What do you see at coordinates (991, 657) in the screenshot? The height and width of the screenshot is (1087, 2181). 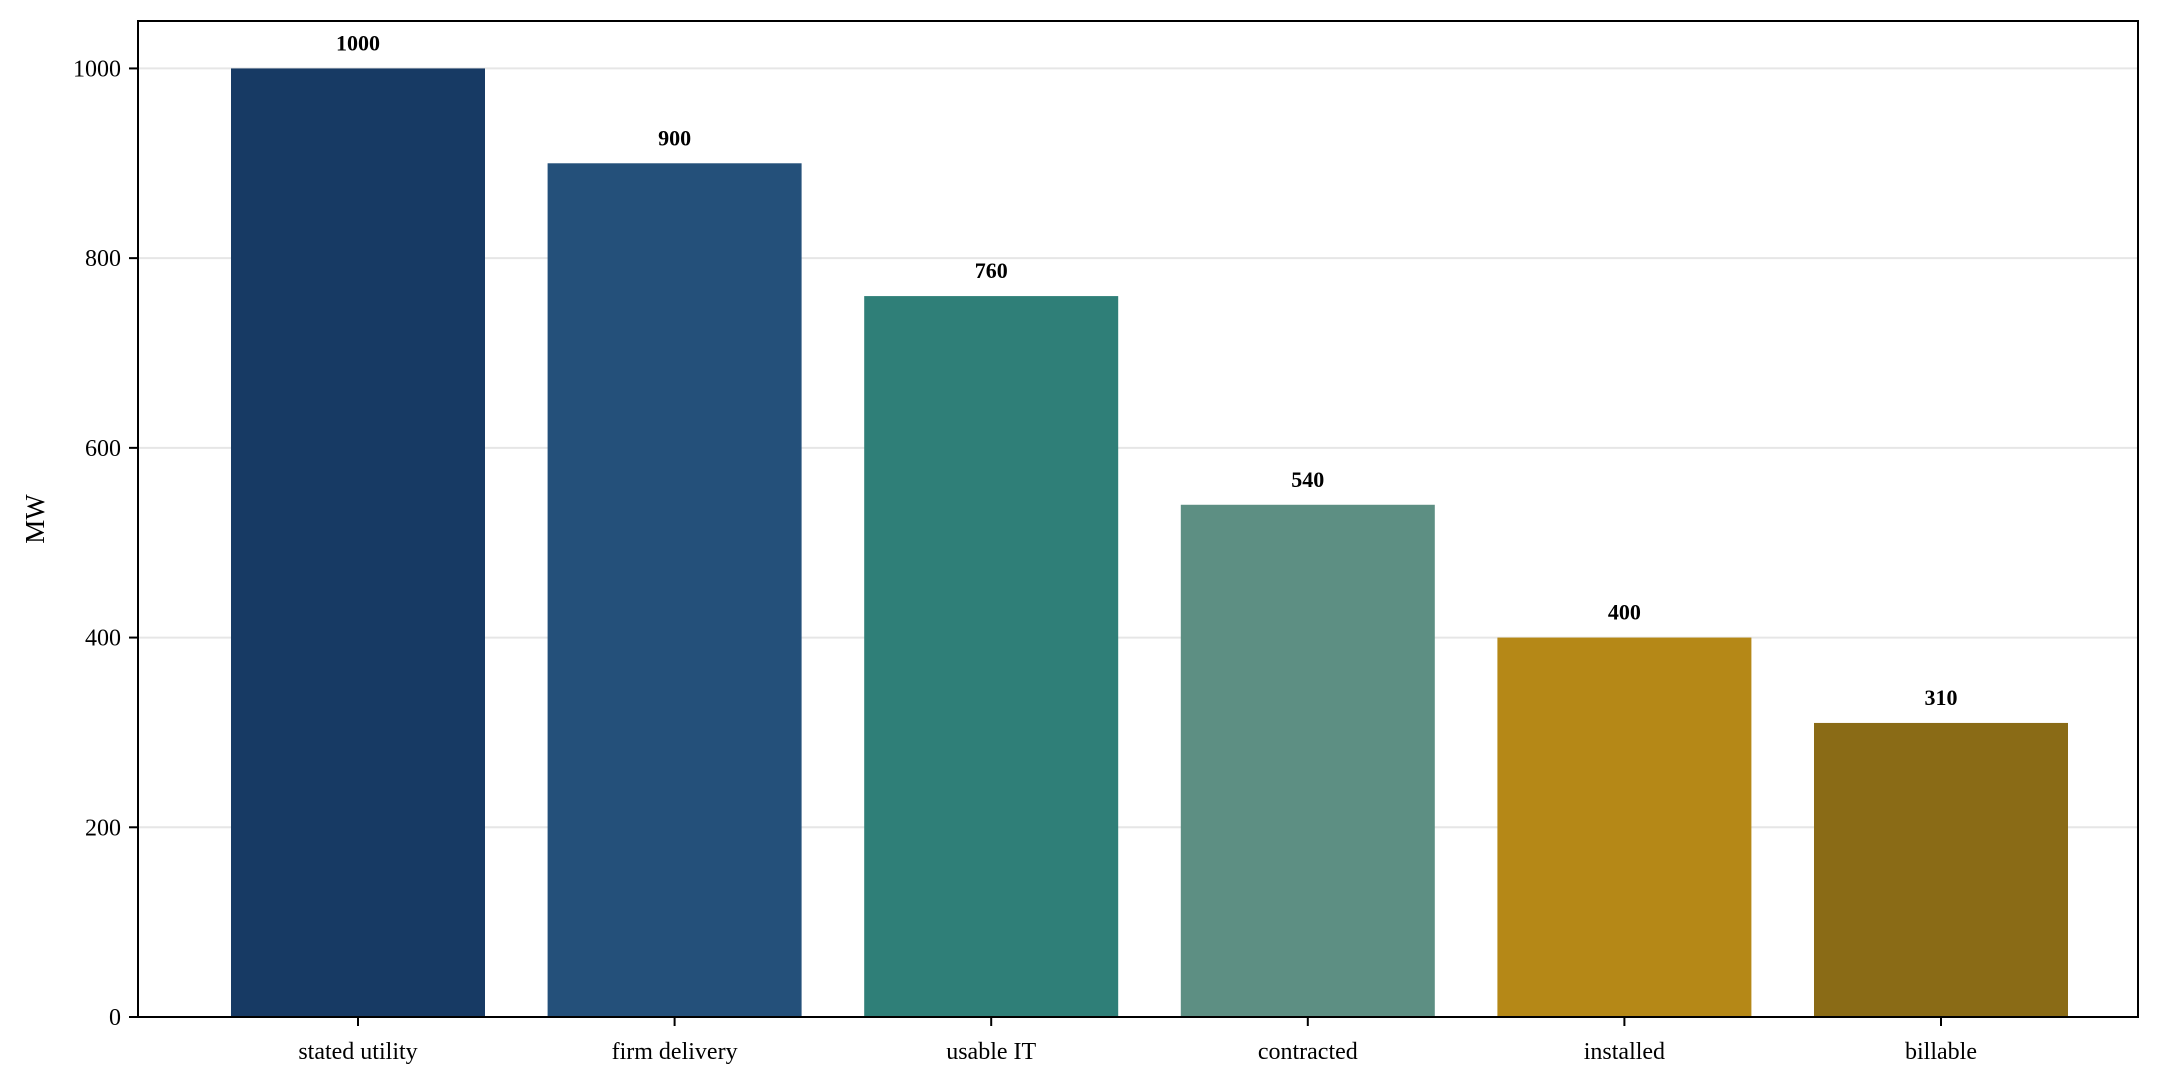 I see `bar-usable-it` at bounding box center [991, 657].